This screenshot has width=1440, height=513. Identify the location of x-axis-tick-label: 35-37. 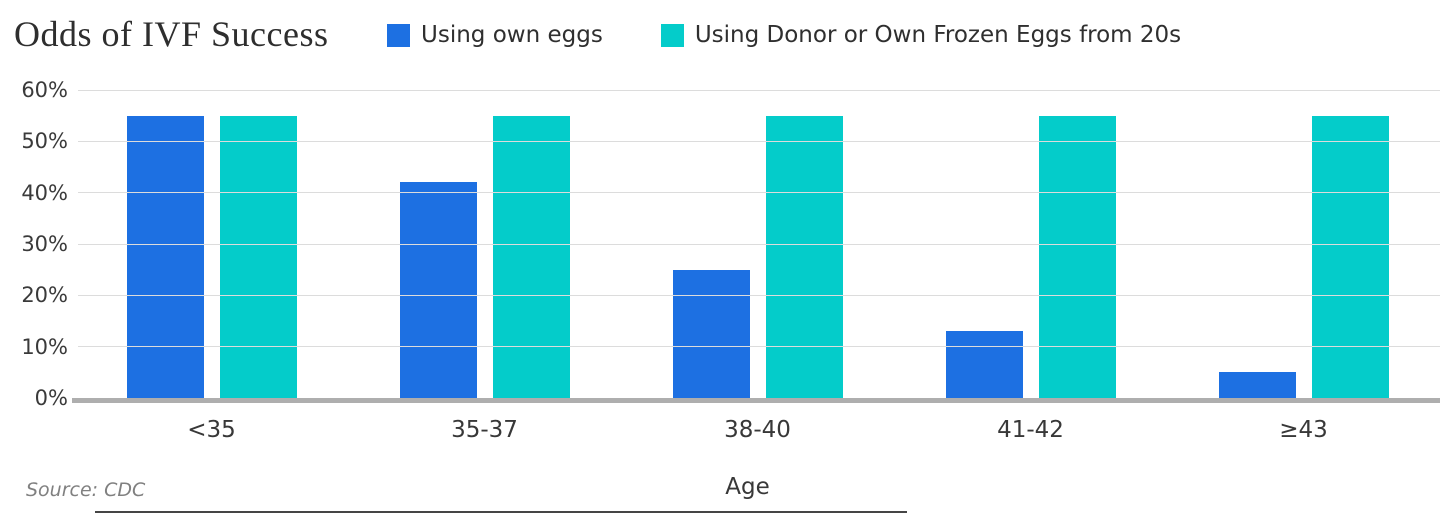
(484, 430).